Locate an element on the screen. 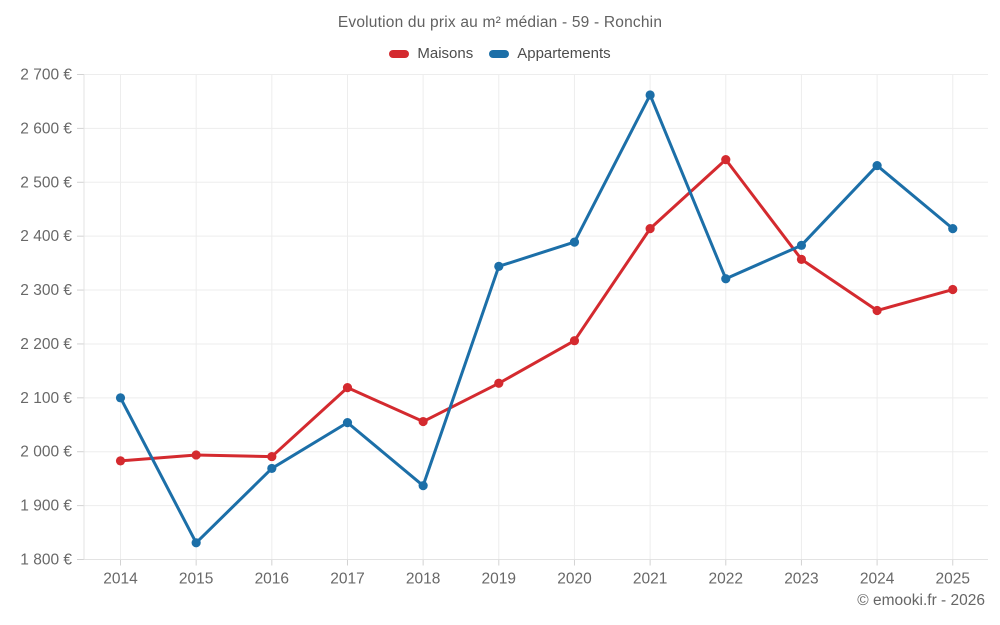  x-axis-label: 2014 is located at coordinates (120, 579).